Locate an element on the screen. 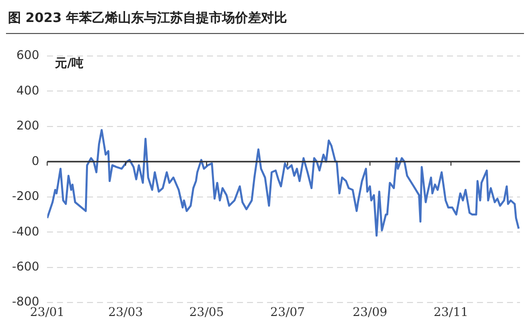 This screenshot has height=327, width=530. y-tick-label: 0 is located at coordinates (36, 161).